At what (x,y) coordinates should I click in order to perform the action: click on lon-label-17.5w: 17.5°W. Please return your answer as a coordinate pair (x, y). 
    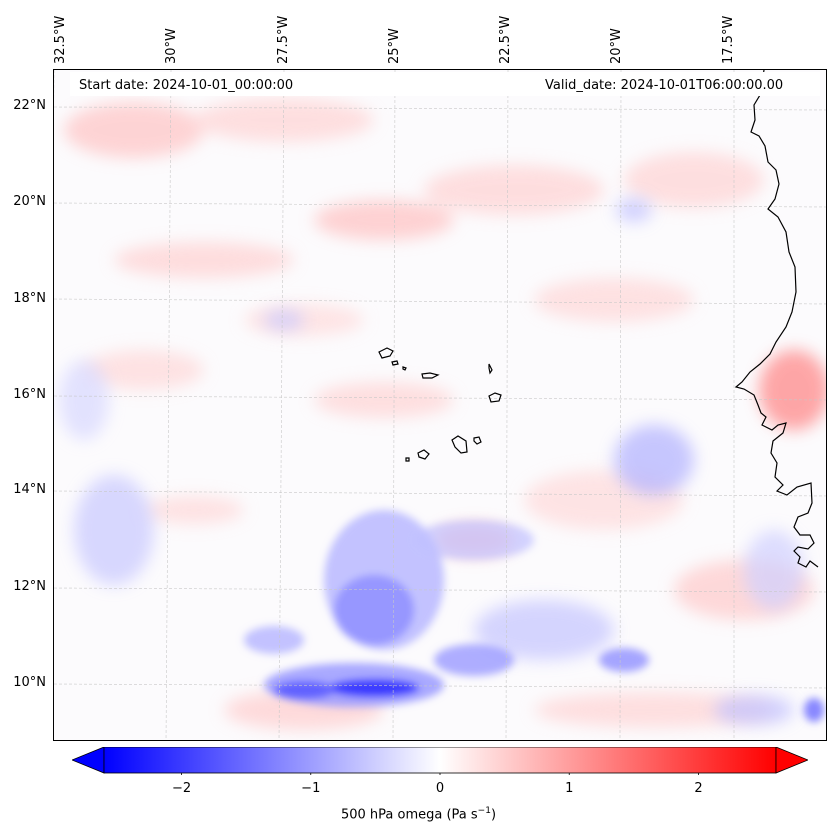
    Looking at the image, I should click on (728, 39).